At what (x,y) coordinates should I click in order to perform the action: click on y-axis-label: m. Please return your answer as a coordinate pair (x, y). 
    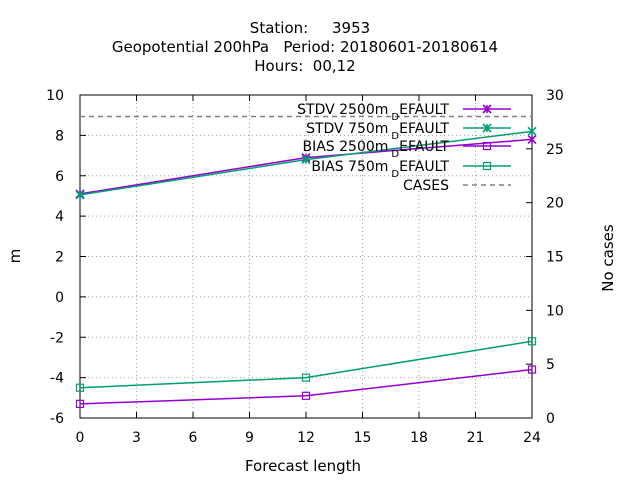
    Looking at the image, I should click on (15, 256).